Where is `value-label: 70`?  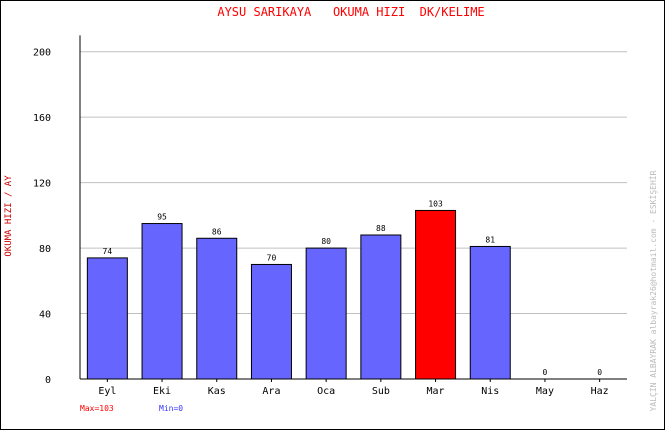 value-label: 70 is located at coordinates (272, 257).